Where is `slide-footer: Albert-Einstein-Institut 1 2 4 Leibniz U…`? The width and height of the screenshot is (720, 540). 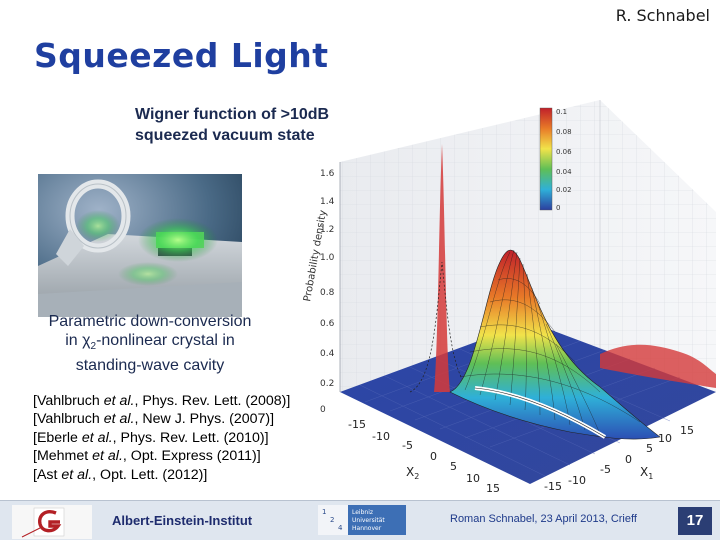 slide-footer: Albert-Einstein-Institut 1 2 4 Leibniz U… is located at coordinates (360, 520).